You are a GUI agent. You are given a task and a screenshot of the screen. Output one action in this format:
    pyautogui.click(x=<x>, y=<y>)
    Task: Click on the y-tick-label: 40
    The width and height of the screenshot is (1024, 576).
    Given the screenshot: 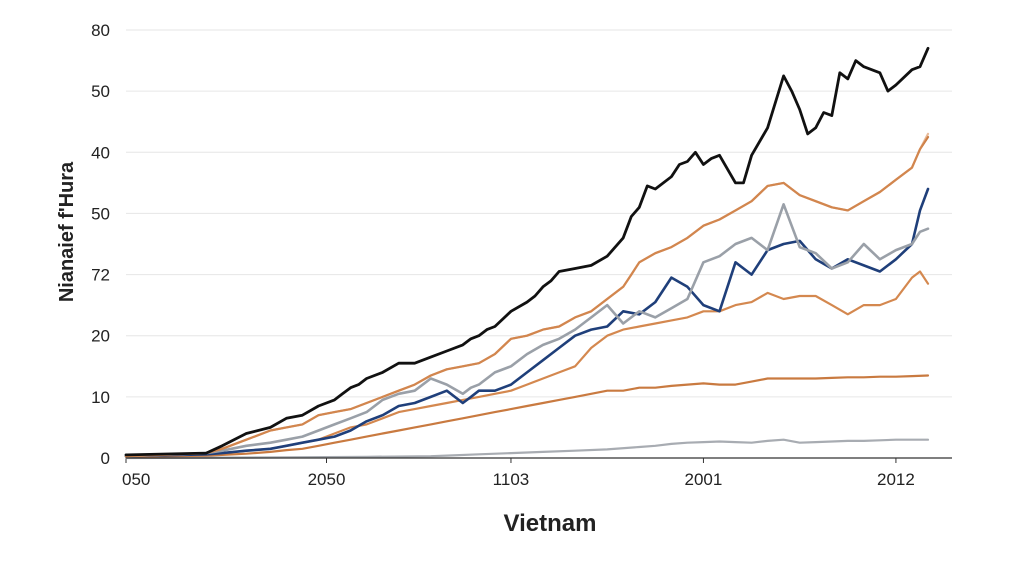 What is the action you would take?
    pyautogui.click(x=100, y=152)
    